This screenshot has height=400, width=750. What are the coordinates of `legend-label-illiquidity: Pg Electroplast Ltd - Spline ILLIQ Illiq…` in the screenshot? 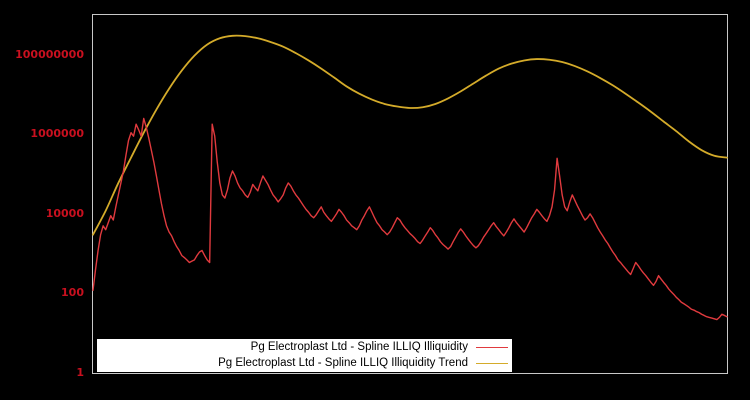 It's located at (359, 347).